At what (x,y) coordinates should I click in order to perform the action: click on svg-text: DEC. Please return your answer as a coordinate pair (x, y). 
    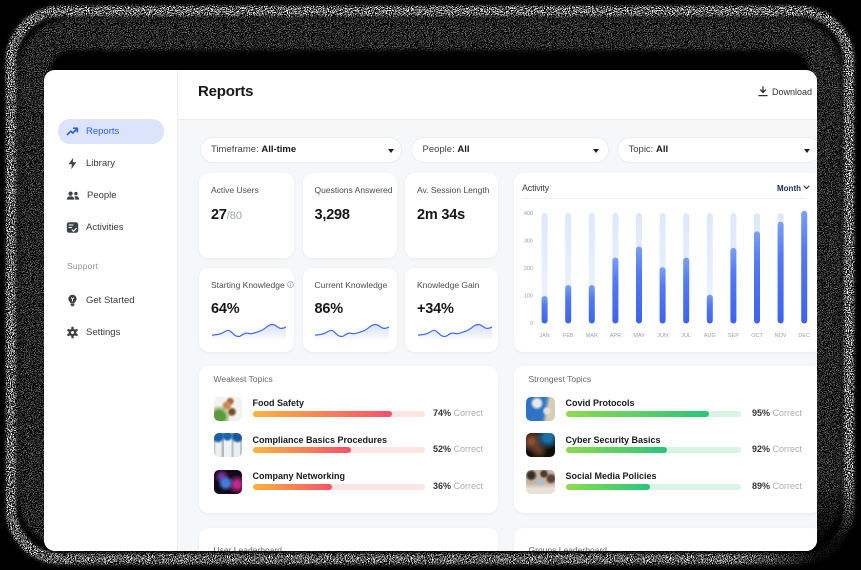
    Looking at the image, I should click on (804, 336).